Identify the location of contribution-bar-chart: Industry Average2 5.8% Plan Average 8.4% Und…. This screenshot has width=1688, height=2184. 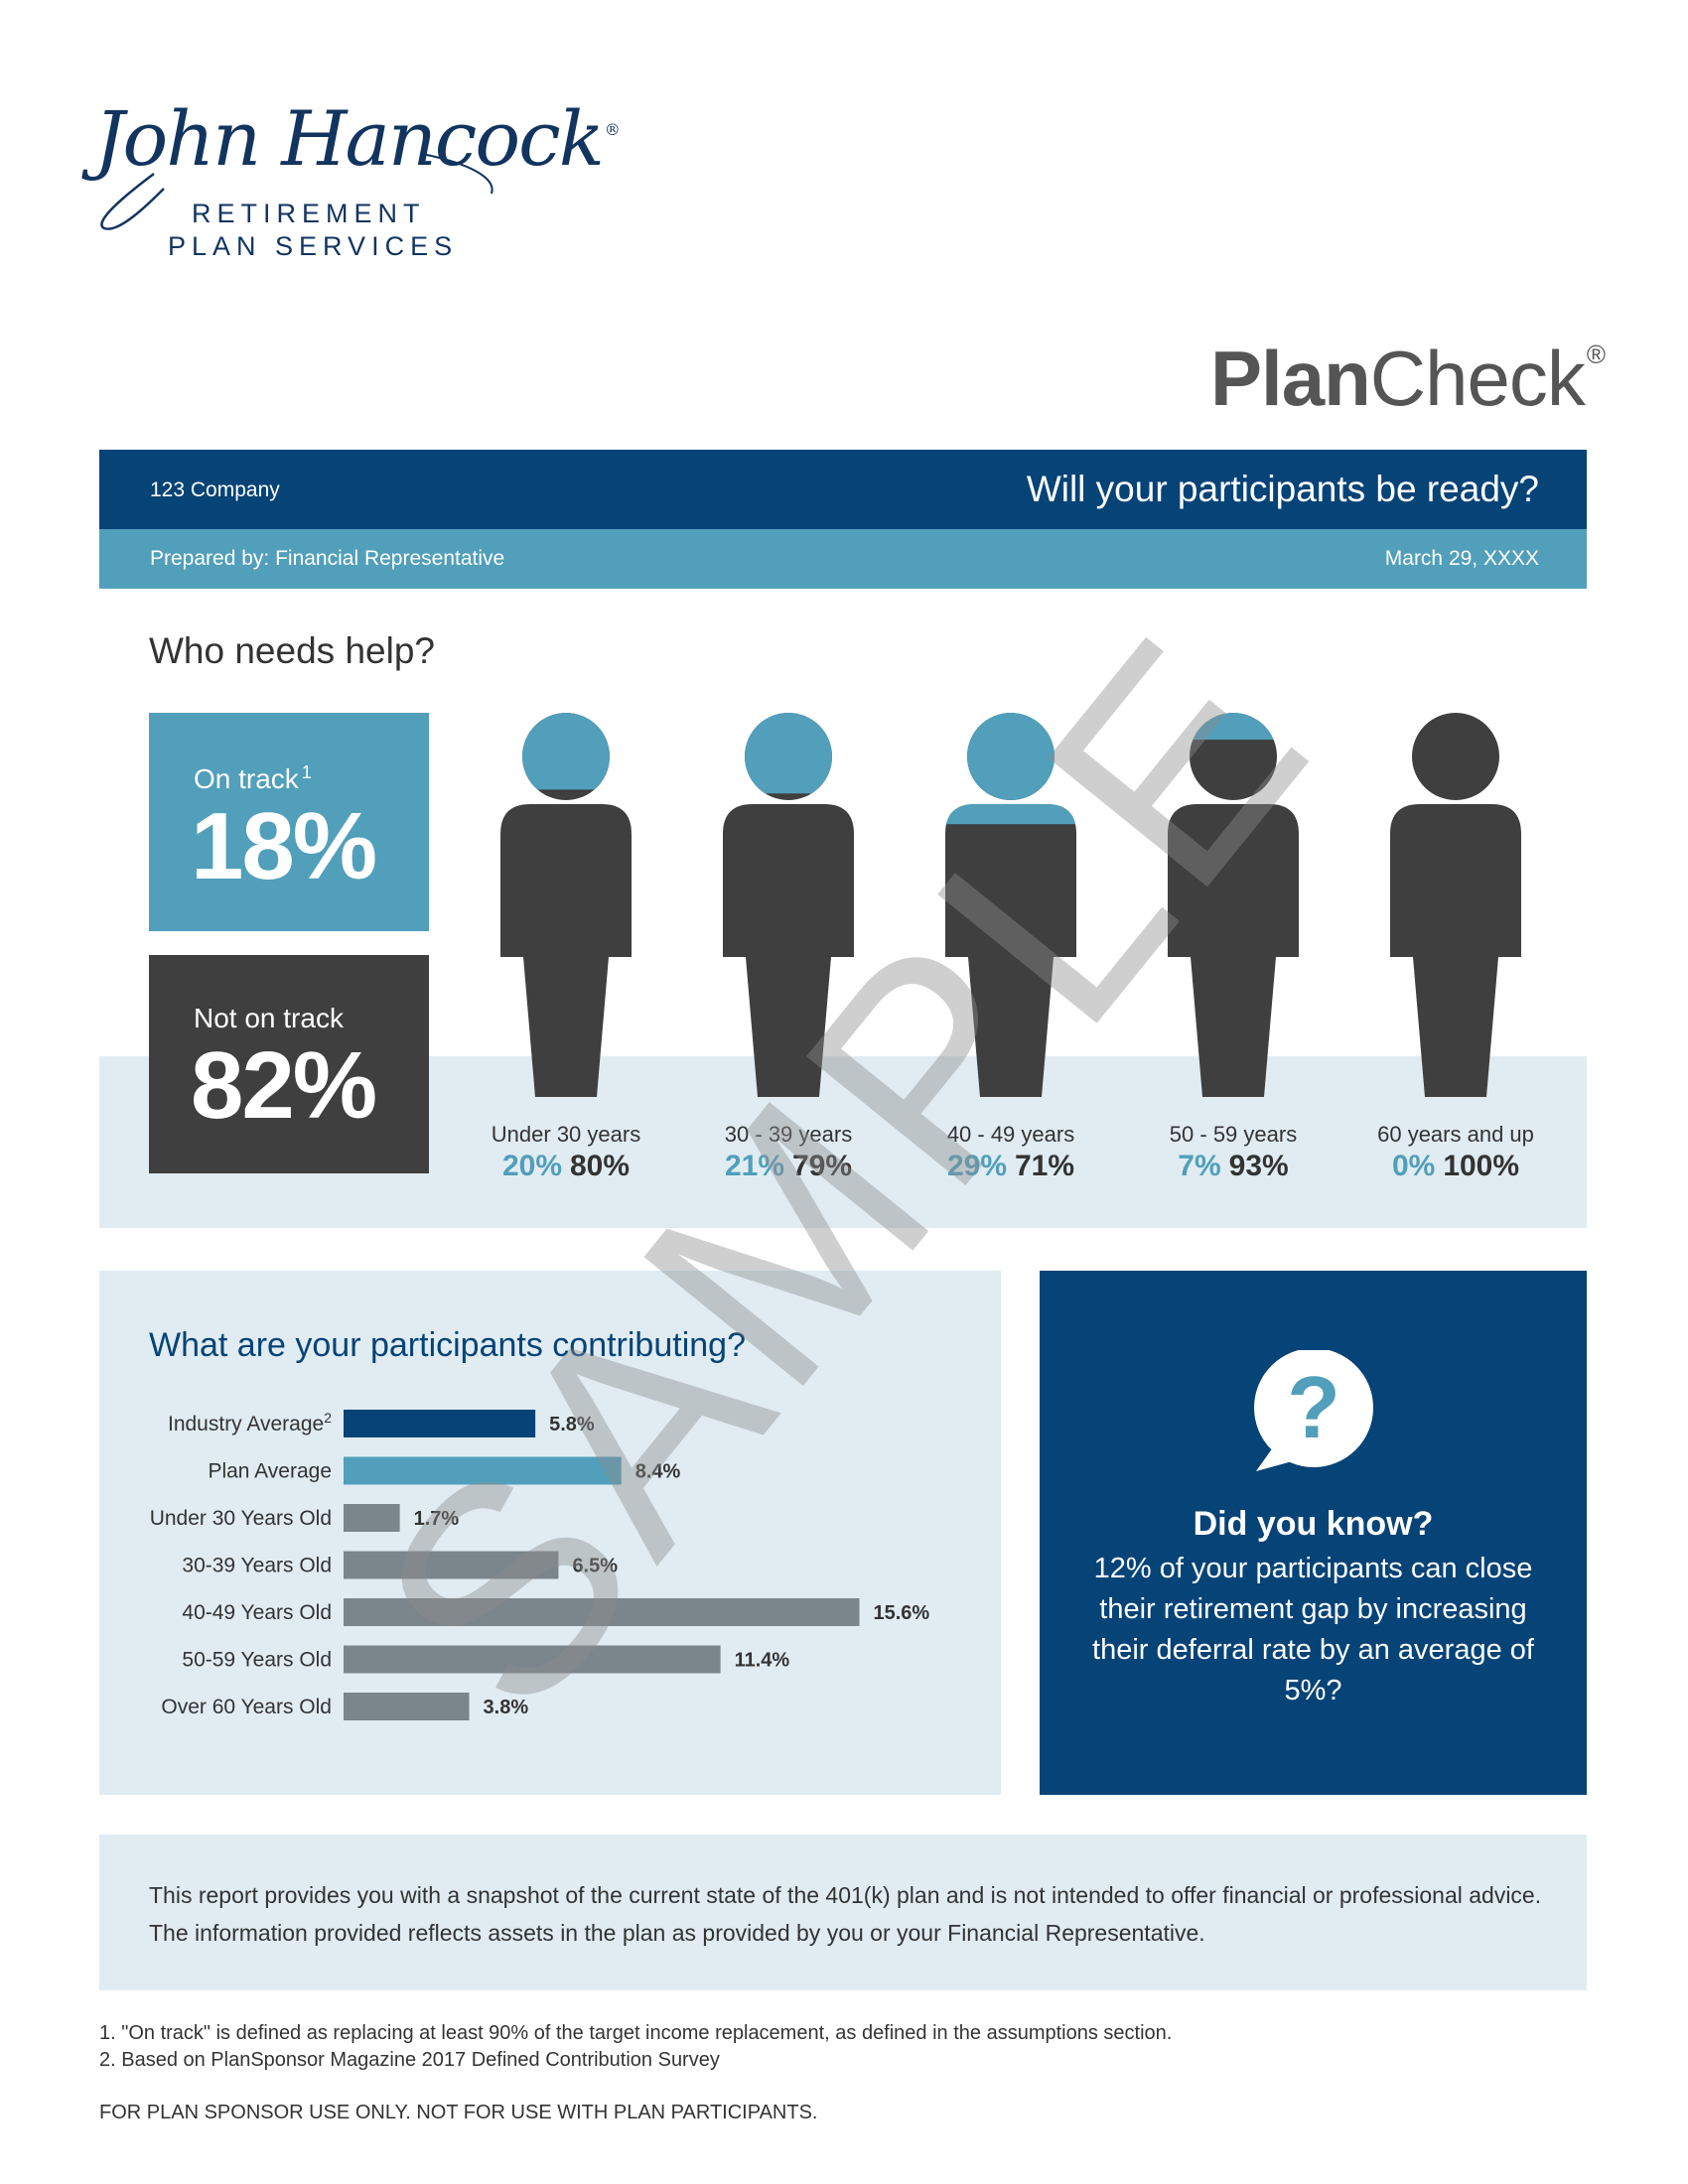
(539, 1565).